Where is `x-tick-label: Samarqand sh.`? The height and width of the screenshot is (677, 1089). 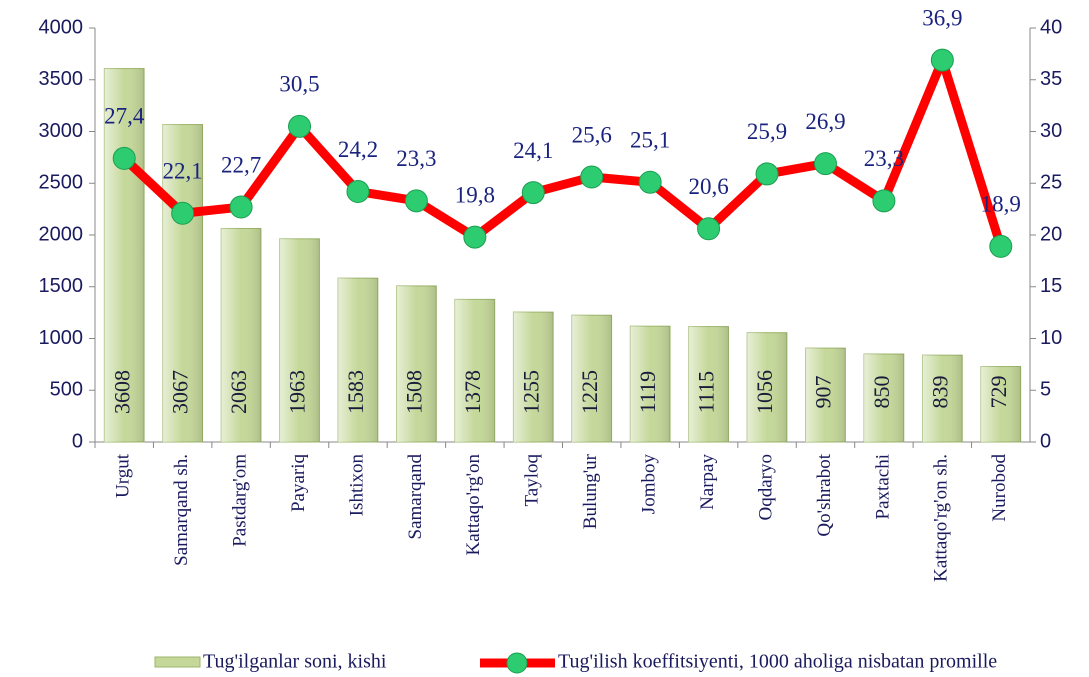 x-tick-label: Samarqand sh. is located at coordinates (181, 510).